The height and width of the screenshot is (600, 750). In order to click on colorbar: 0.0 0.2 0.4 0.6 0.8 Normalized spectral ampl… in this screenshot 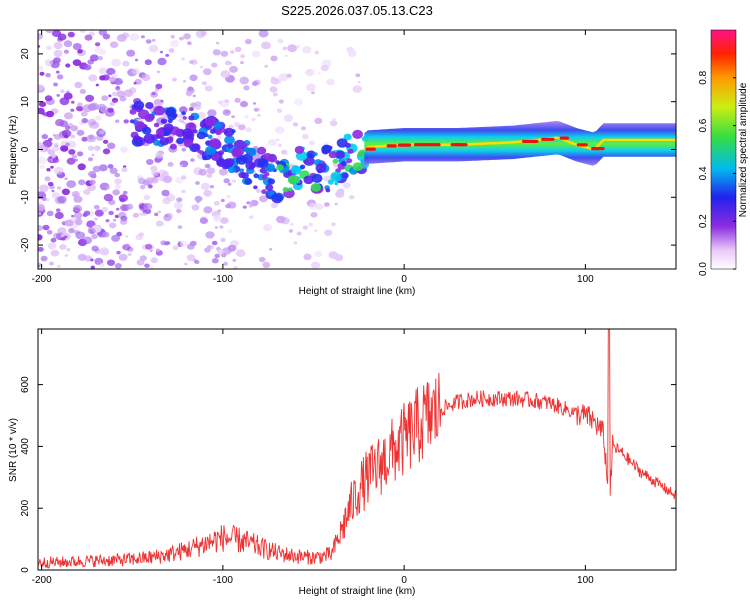, I will do `click(723, 152)`.